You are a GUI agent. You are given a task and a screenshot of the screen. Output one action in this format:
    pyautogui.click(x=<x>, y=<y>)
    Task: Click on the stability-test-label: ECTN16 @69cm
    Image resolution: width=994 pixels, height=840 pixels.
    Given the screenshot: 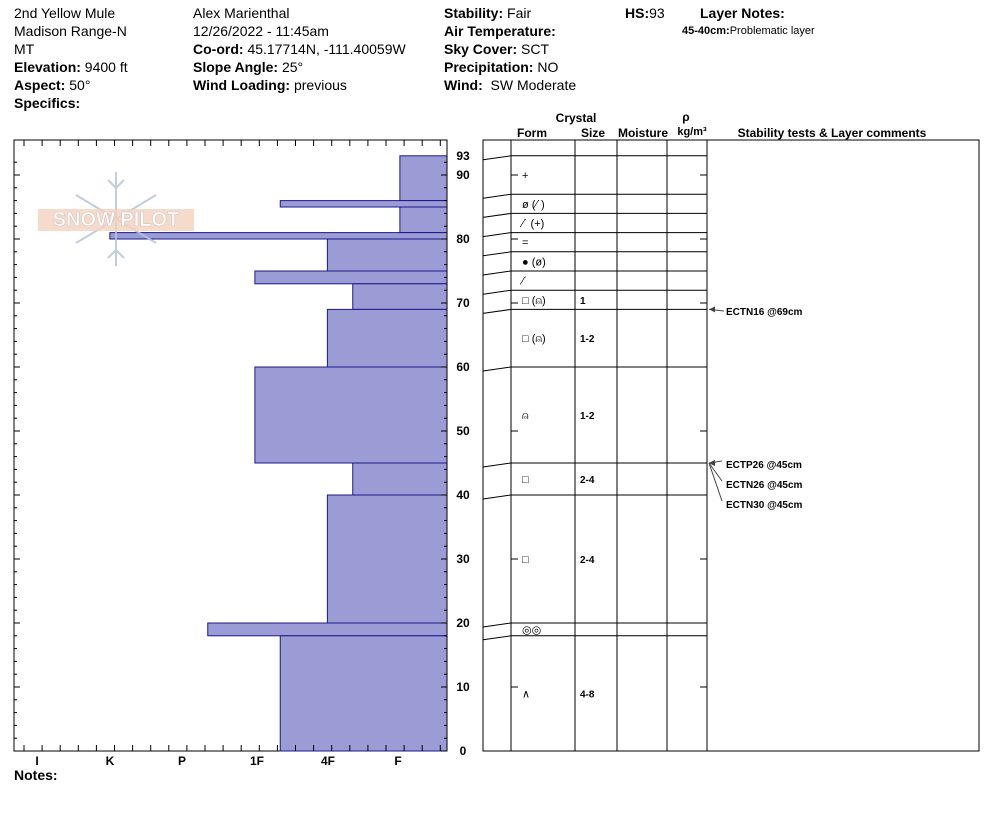 What is the action you would take?
    pyautogui.click(x=764, y=312)
    